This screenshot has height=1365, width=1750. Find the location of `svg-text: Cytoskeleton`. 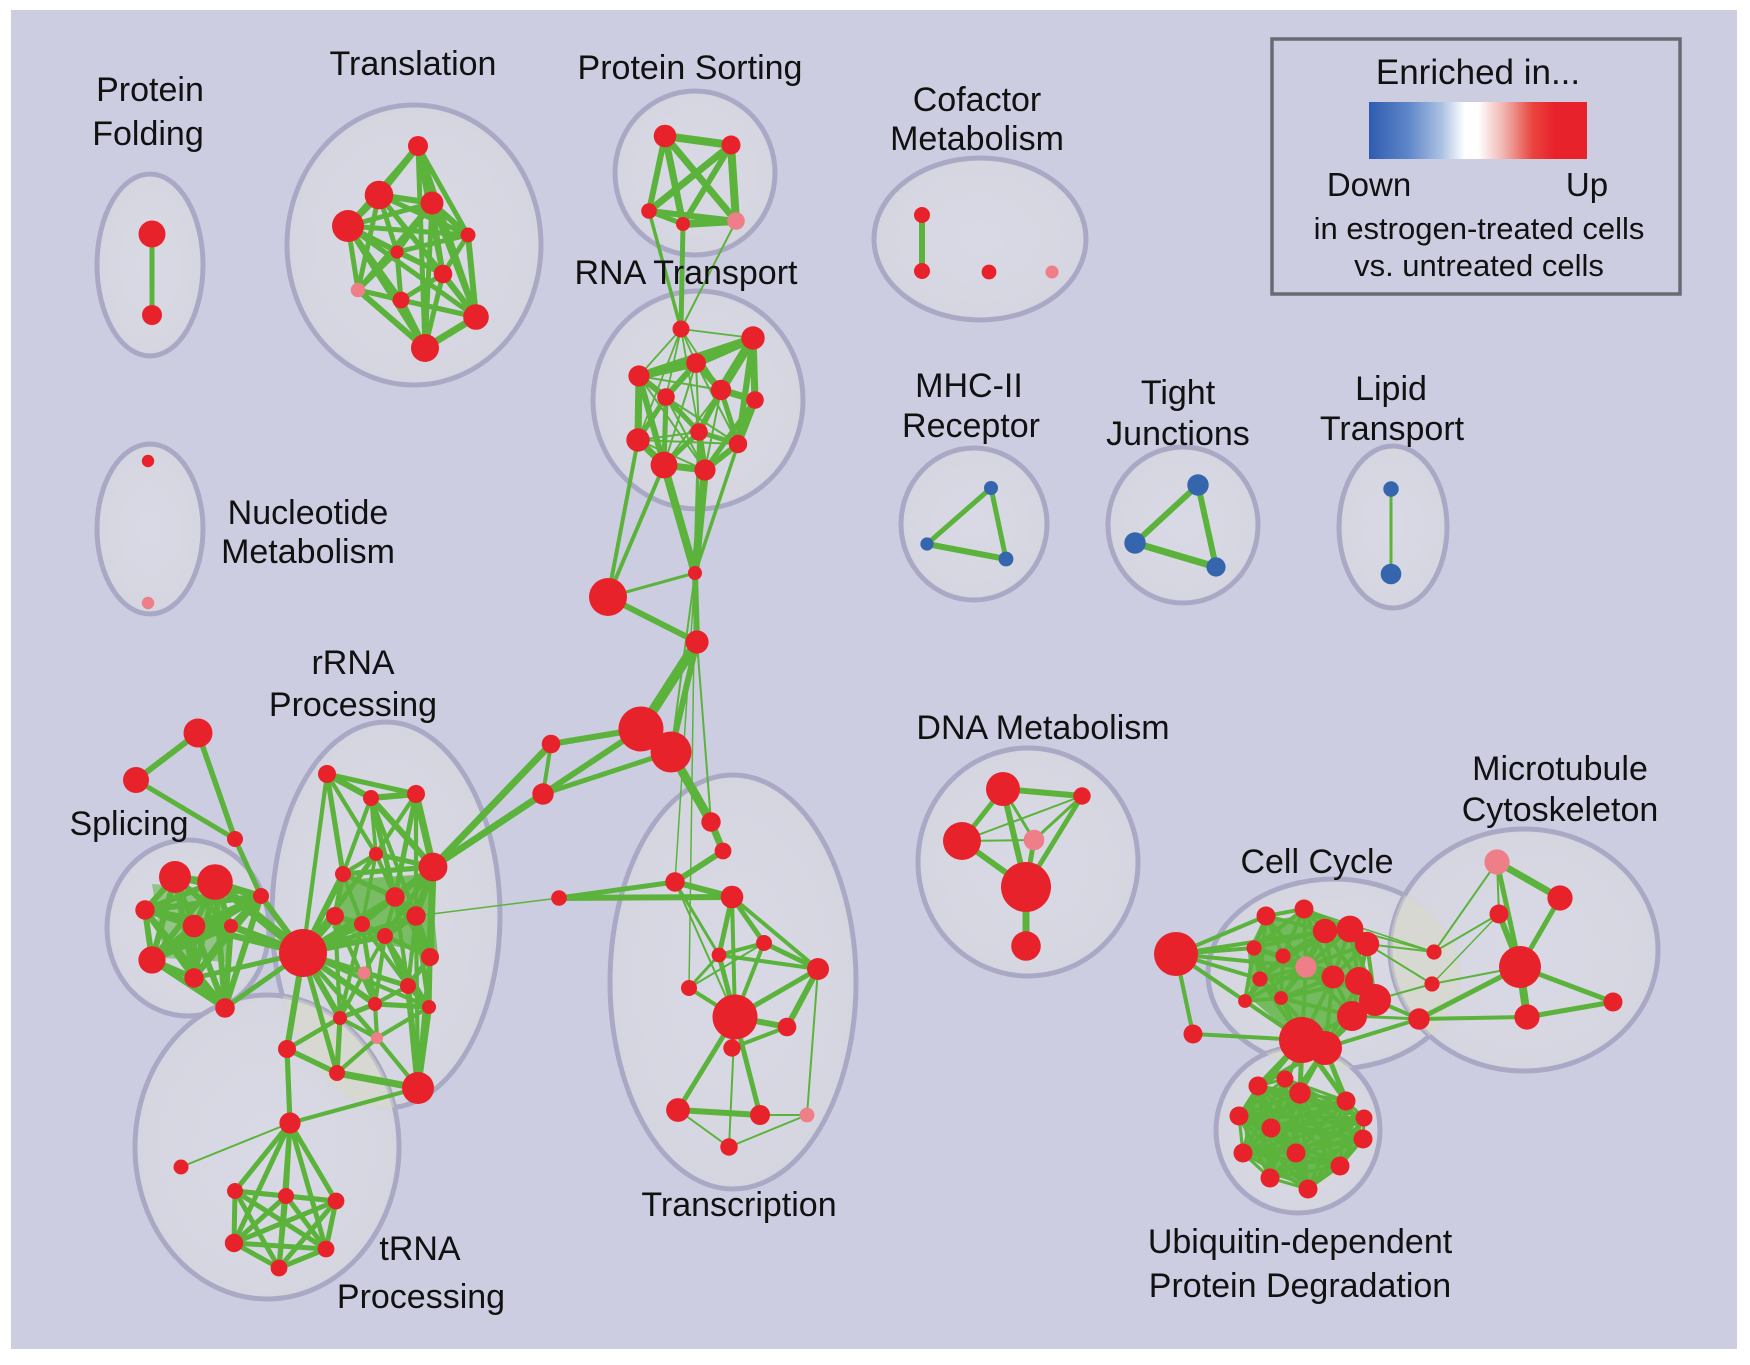

svg-text: Cytoskeleton is located at coordinates (1560, 810).